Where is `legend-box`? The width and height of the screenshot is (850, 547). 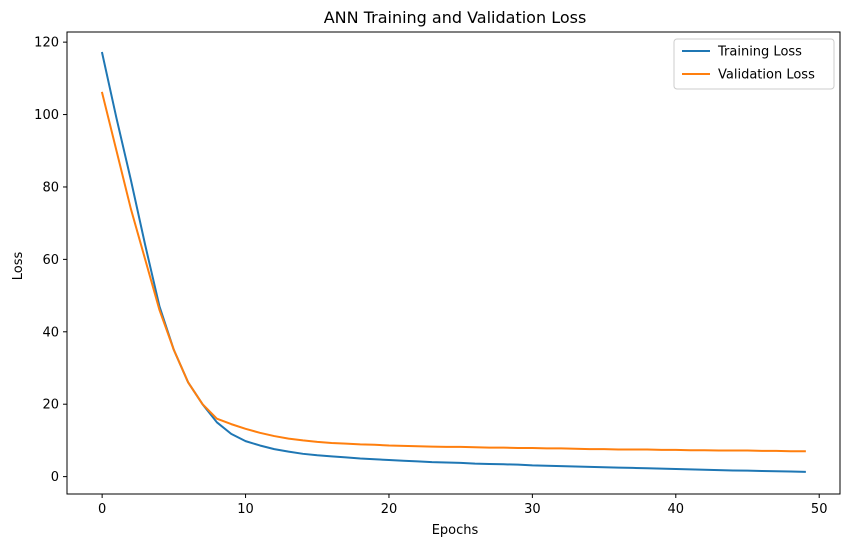 legend-box is located at coordinates (754, 64).